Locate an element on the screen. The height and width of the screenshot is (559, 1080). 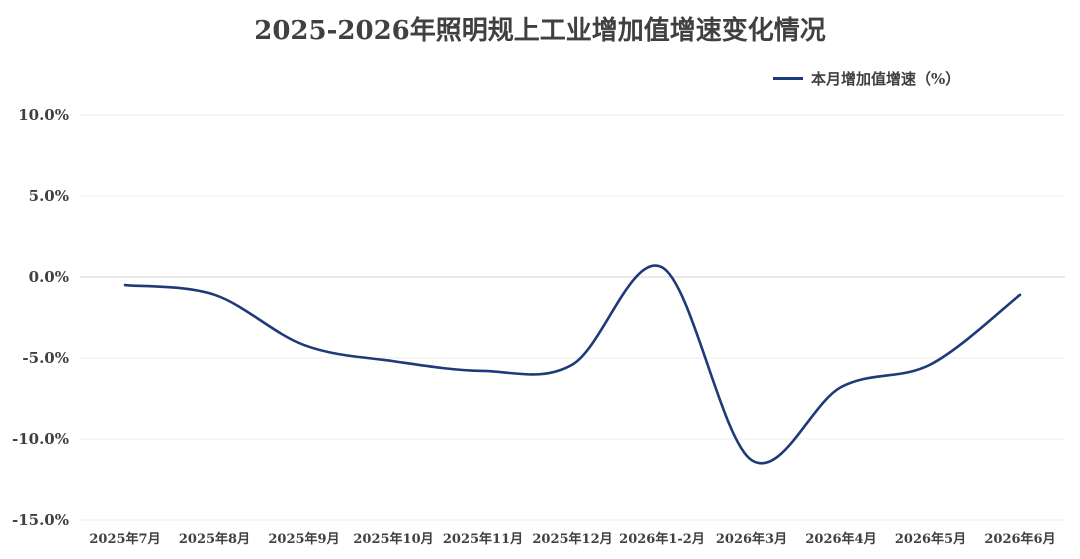
y-tick-label: 0.0% is located at coordinates (49, 277).